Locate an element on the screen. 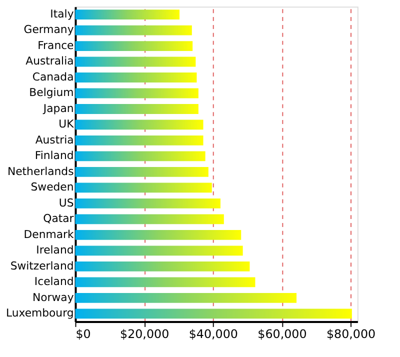 This screenshot has width=400, height=357. y-tick-label: Ireland is located at coordinates (55, 250).